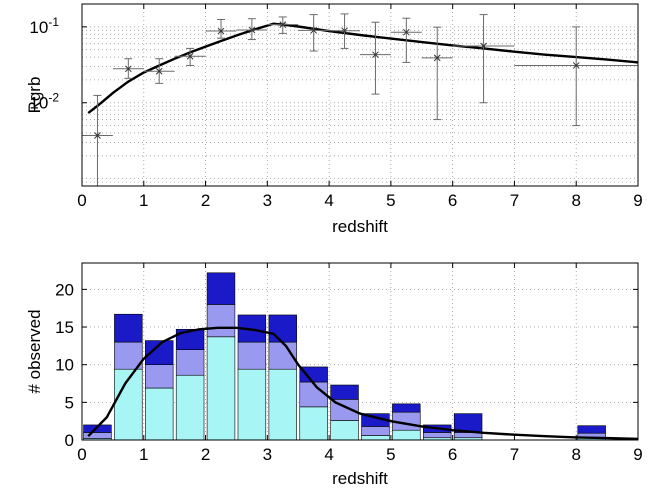 The height and width of the screenshot is (493, 656). Describe the element at coordinates (328, 200) in the screenshot. I see `rate-x-tick-label: 4` at that location.